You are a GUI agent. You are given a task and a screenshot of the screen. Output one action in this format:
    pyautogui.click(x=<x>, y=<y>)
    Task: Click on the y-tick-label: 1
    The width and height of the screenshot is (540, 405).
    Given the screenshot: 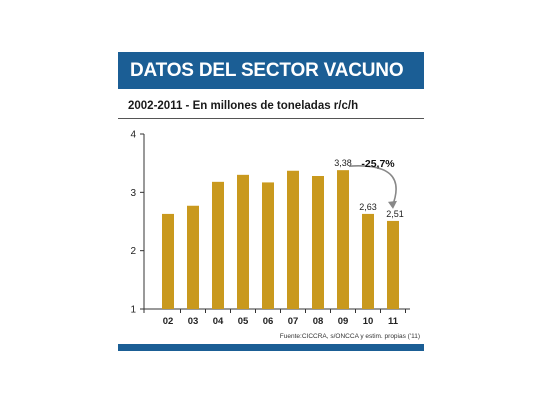 What is the action you would take?
    pyautogui.click(x=133, y=310)
    